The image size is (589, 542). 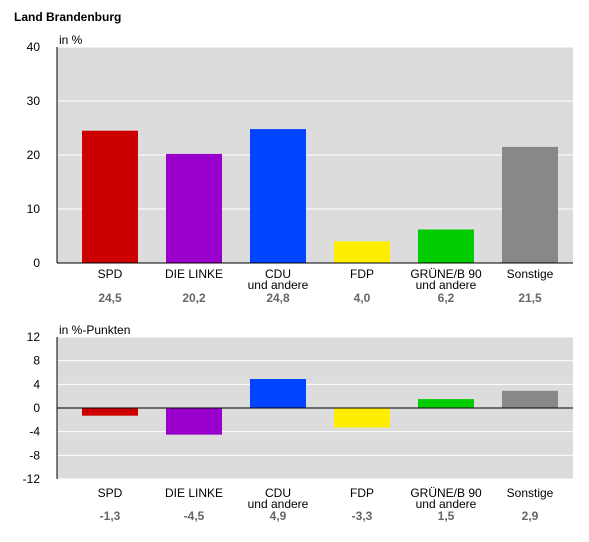 I want to click on value-label: -1,3, so click(x=110, y=516).